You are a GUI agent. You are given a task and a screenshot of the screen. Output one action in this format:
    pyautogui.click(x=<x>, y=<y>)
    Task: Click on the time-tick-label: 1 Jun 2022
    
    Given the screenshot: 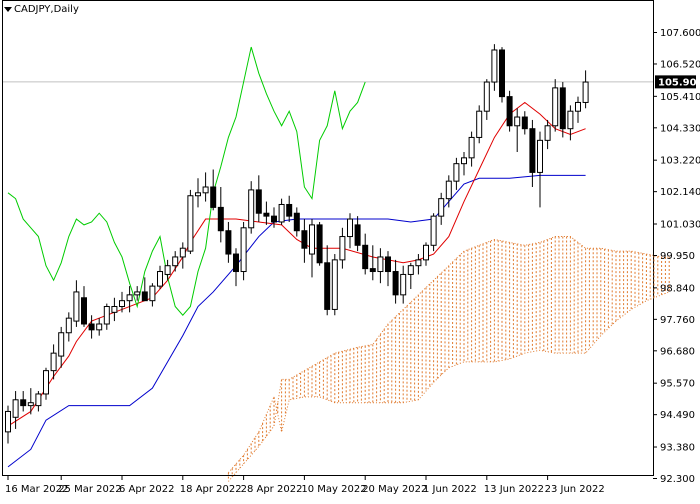 What is the action you would take?
    pyautogui.click(x=450, y=489)
    